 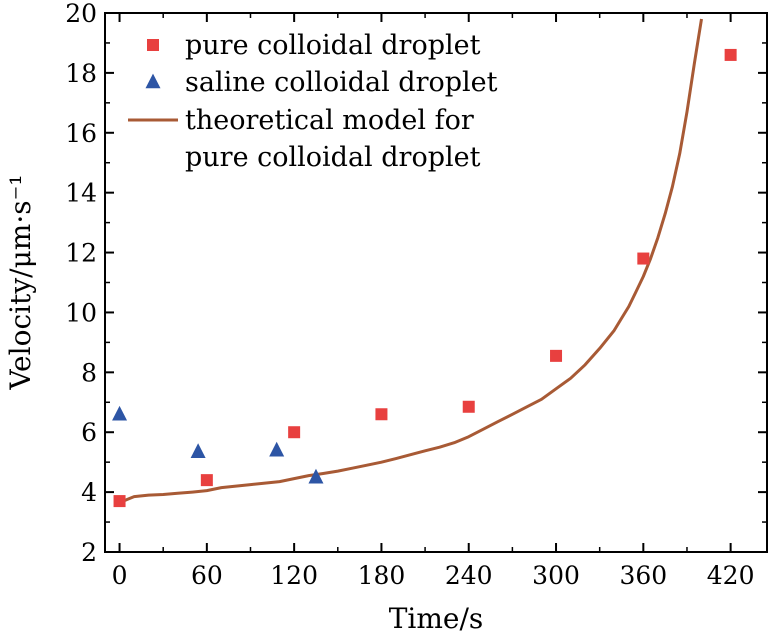 What do you see at coordinates (333, 157) in the screenshot?
I see `legend-label-line2: pure colloidal droplet` at bounding box center [333, 157].